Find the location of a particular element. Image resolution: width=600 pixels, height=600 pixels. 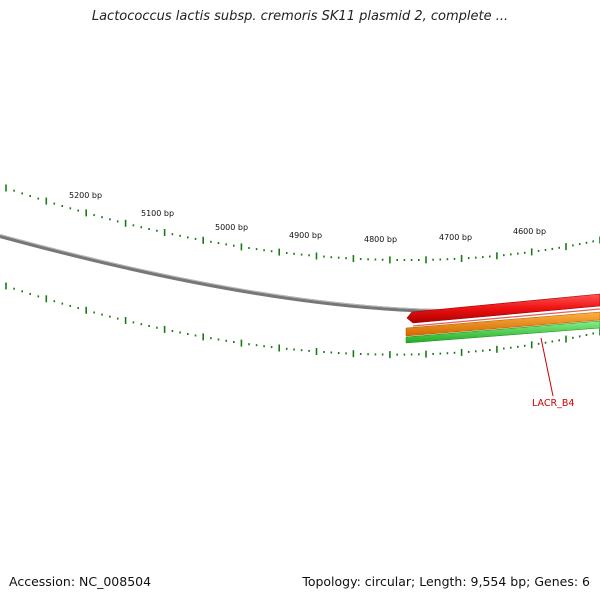

scale-label-5000: 5000 bp is located at coordinates (231, 227).